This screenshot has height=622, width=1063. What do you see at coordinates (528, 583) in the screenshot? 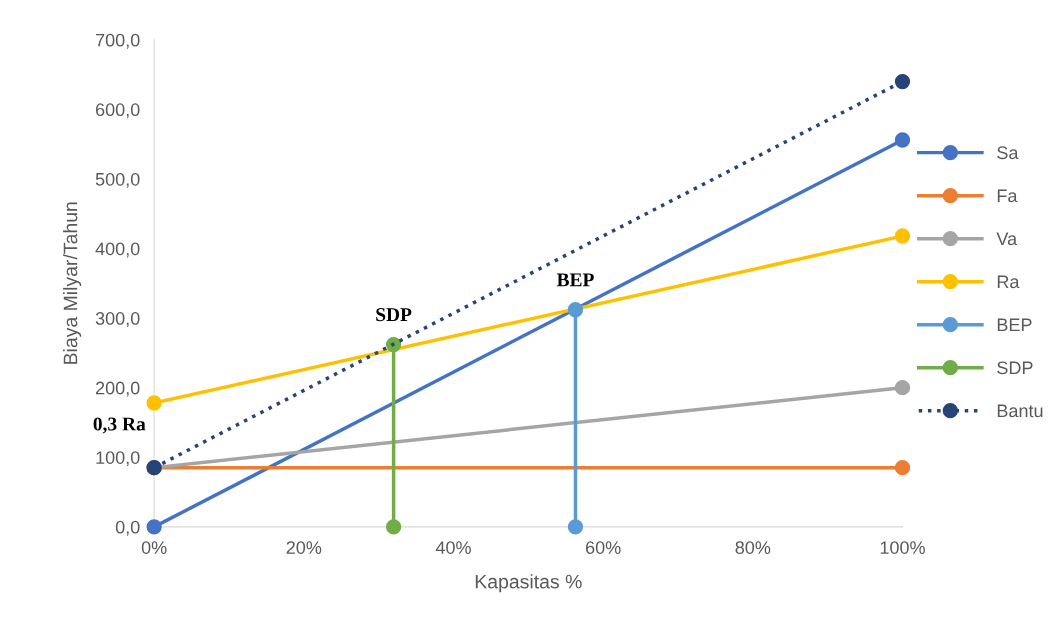
I see `x-axis-title: Kapasitas %` at bounding box center [528, 583].